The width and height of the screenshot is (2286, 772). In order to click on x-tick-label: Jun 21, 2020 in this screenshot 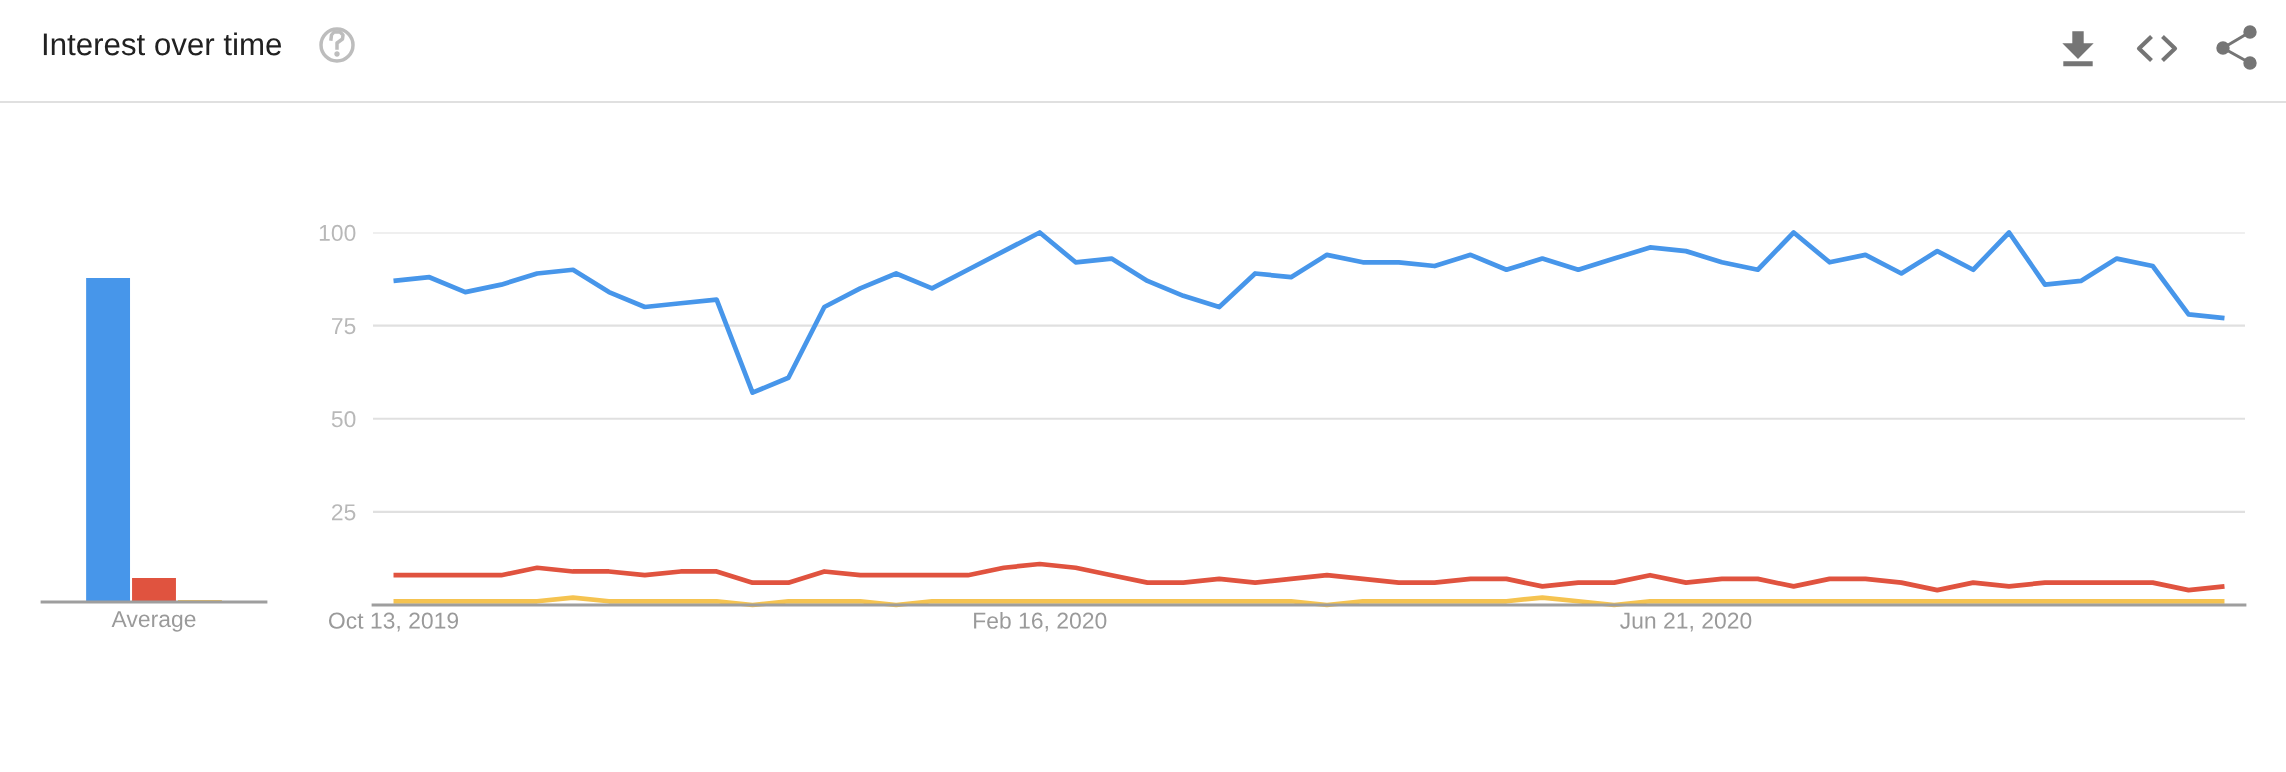, I will do `click(1686, 622)`.